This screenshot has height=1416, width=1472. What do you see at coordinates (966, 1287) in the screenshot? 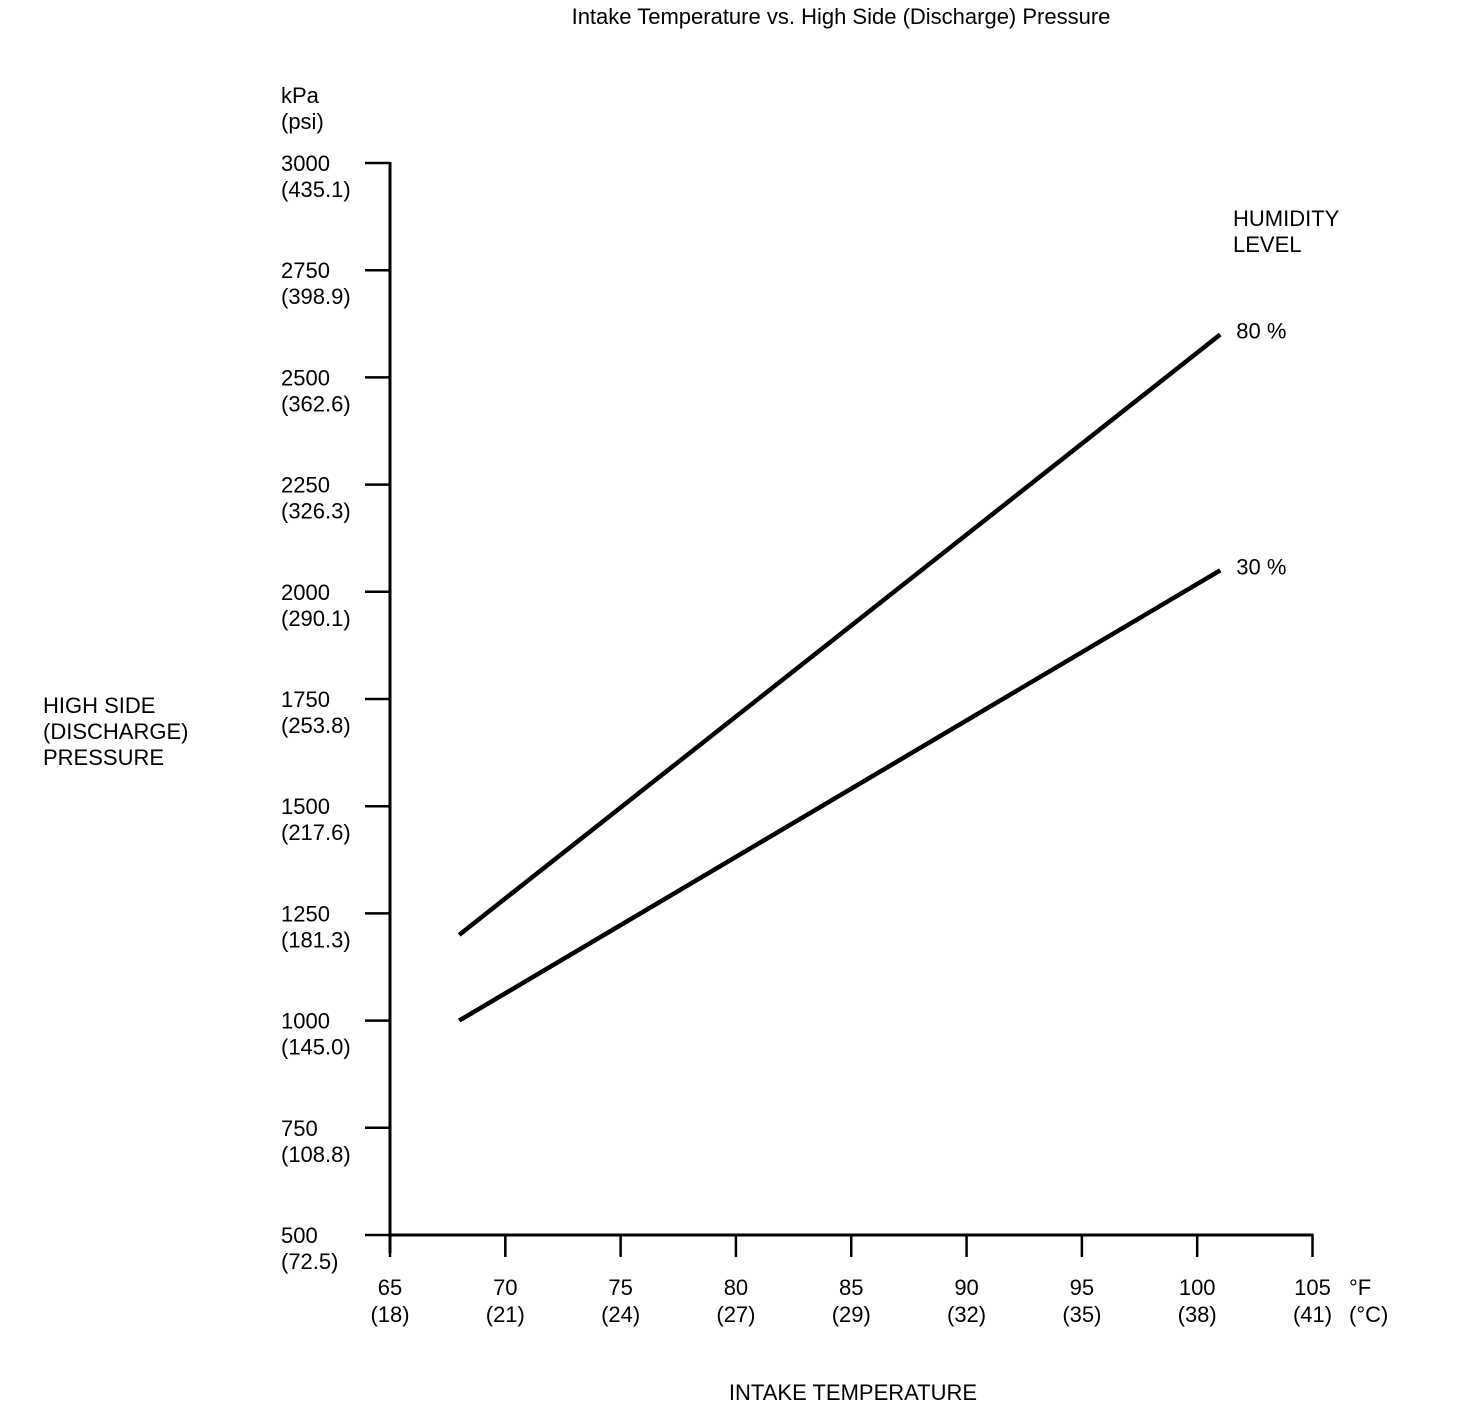
I see `x-tick-label: 90` at bounding box center [966, 1287].